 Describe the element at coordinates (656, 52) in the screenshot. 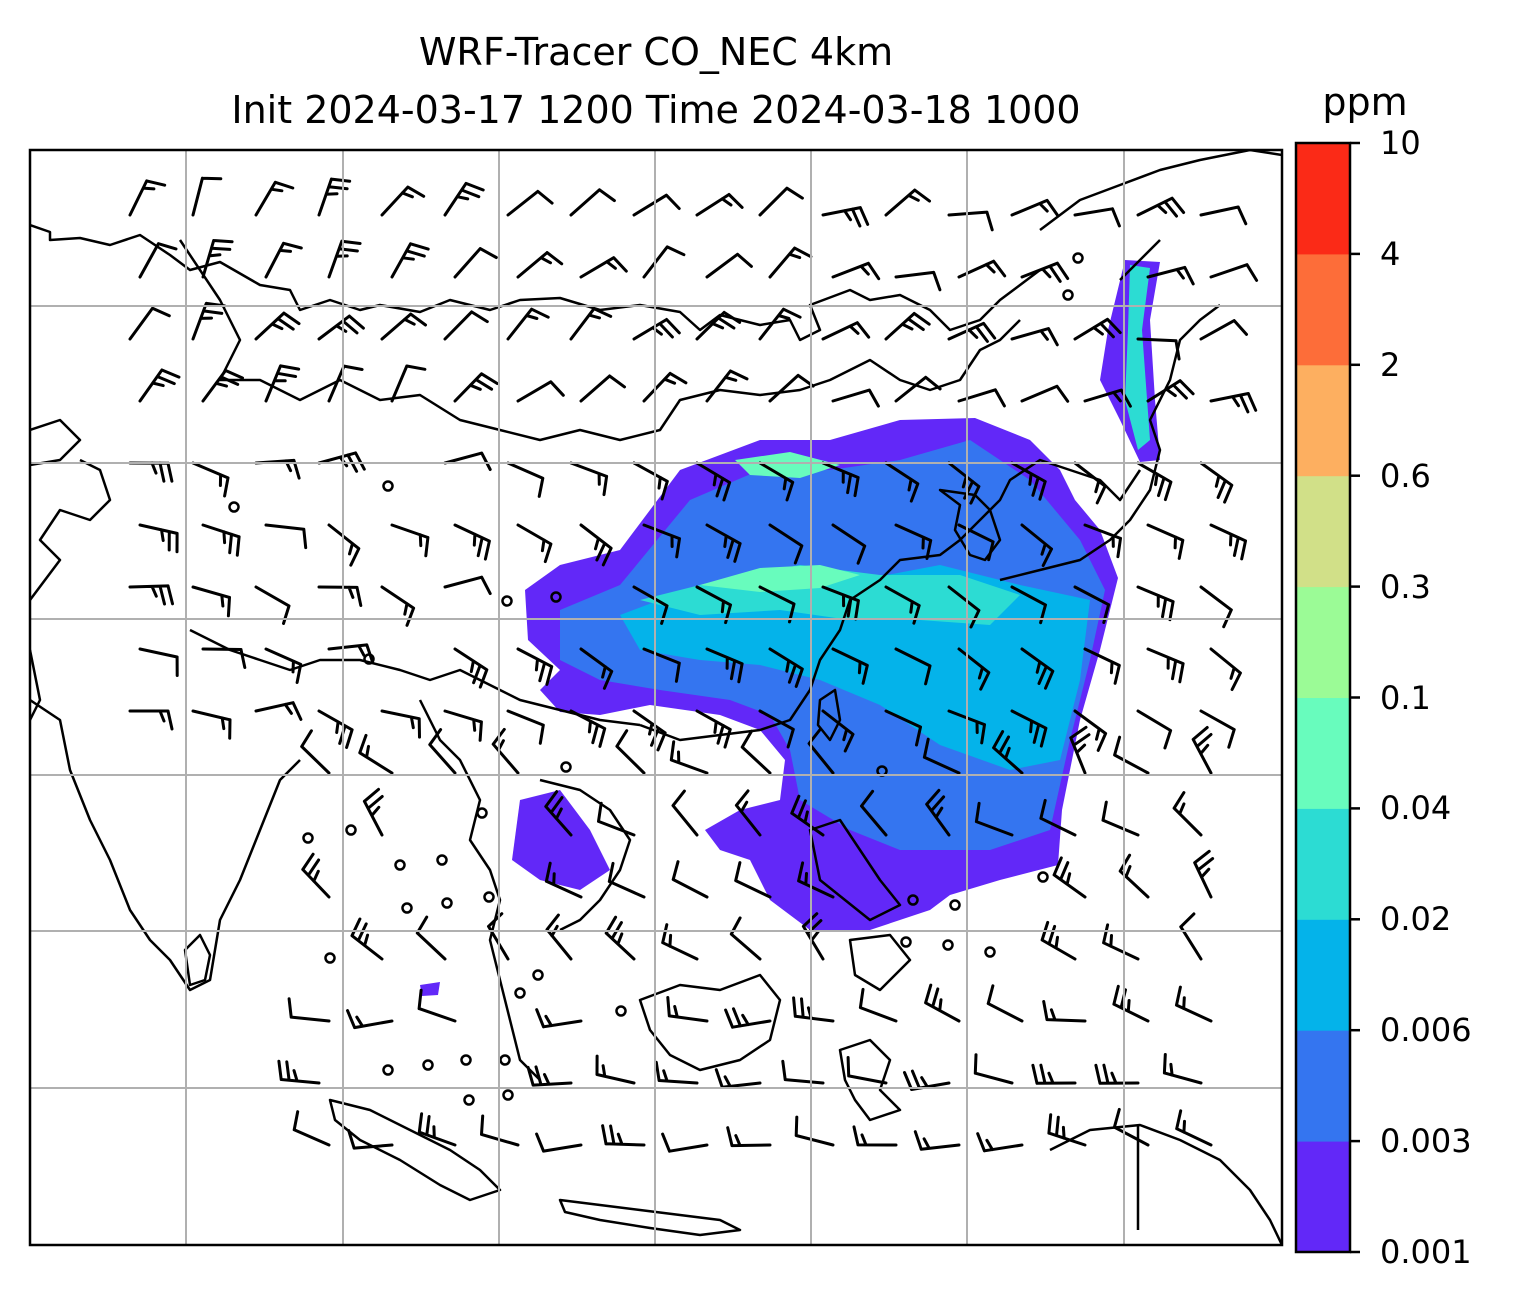

I see `map-title: WRF-Tracer CO_NEC 4km` at that location.